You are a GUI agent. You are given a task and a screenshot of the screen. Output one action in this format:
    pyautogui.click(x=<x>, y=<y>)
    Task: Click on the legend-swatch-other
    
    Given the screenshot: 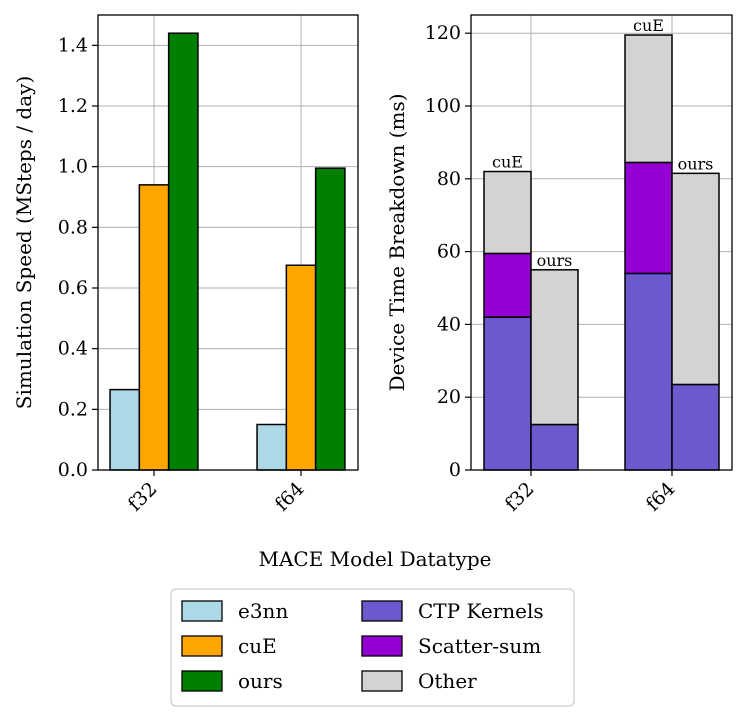 What is the action you would take?
    pyautogui.click(x=382, y=681)
    